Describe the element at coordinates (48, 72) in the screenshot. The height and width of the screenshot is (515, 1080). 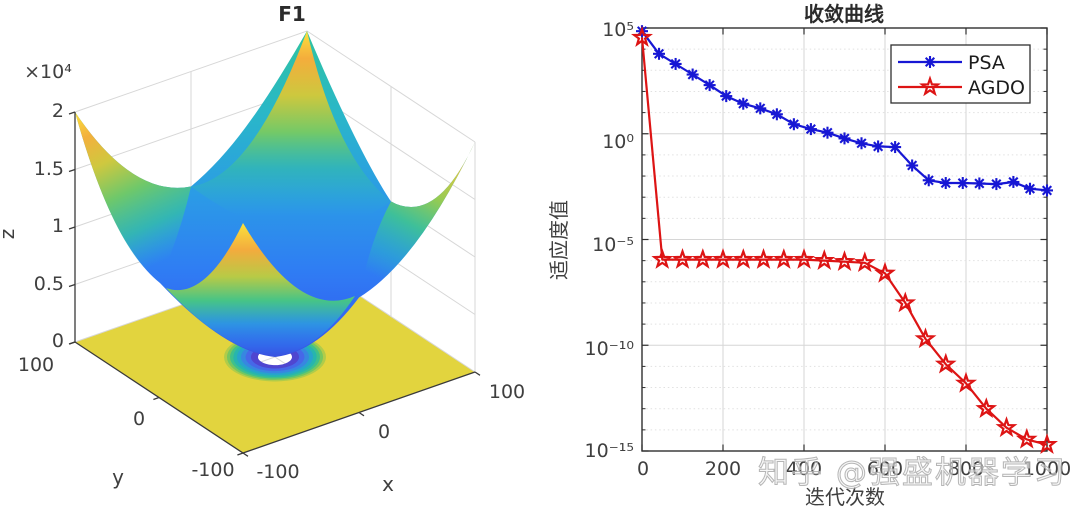
I see `z-scale-label: ×10⁴` at that location.